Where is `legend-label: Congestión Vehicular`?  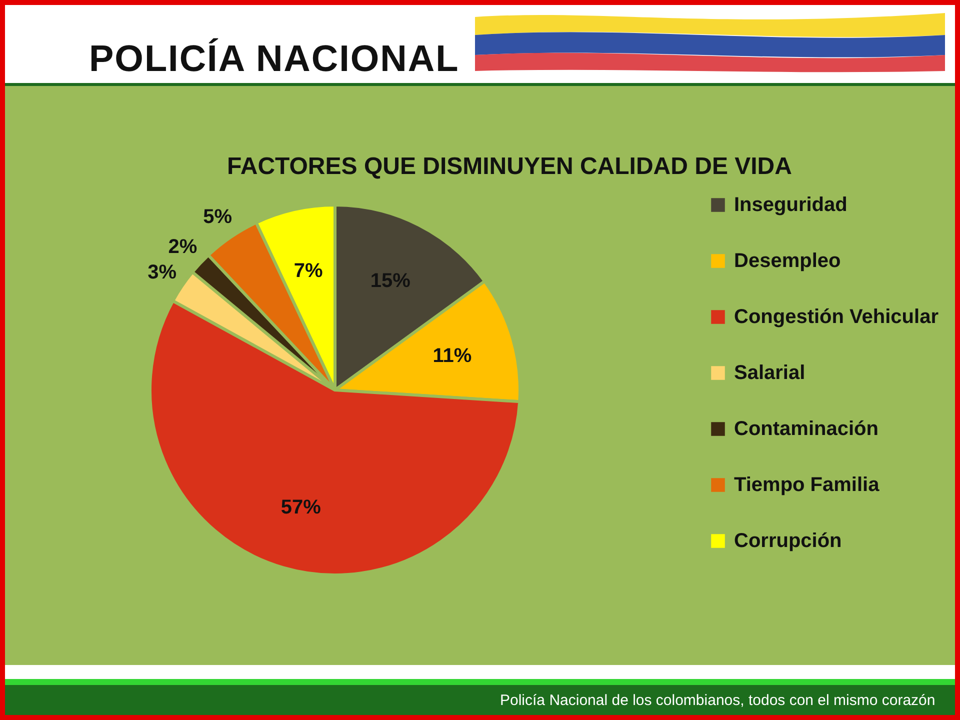 legend-label: Congestión Vehicular is located at coordinates (836, 317).